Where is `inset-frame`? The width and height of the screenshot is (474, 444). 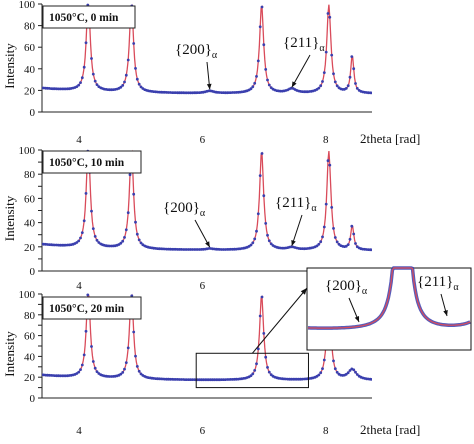 inset-frame is located at coordinates (389, 309).